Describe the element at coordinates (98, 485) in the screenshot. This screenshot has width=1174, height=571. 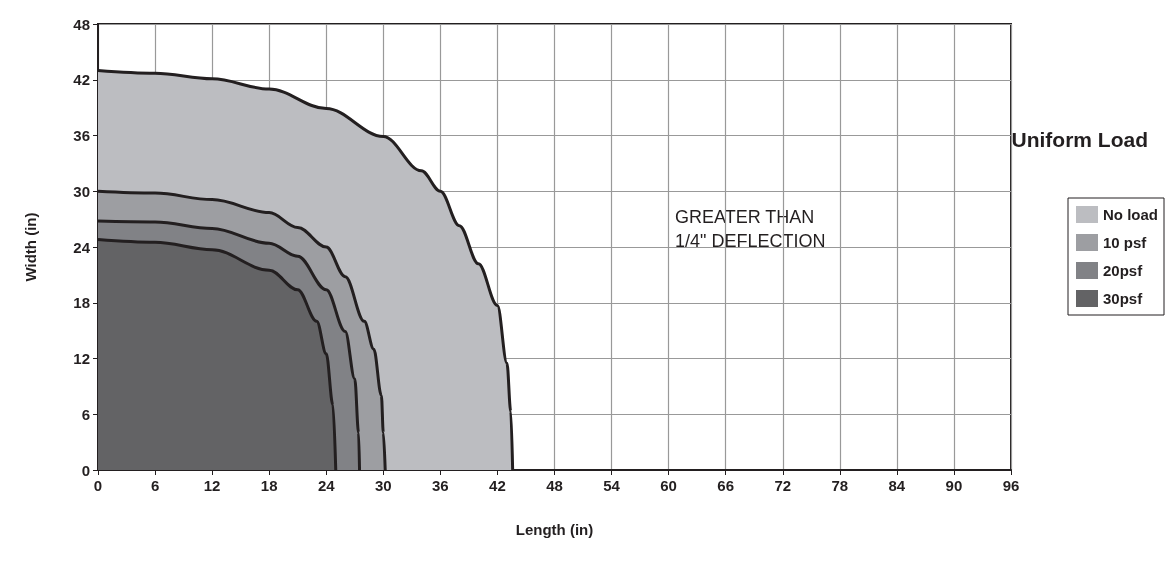
I see `x-tick-label: 0` at that location.